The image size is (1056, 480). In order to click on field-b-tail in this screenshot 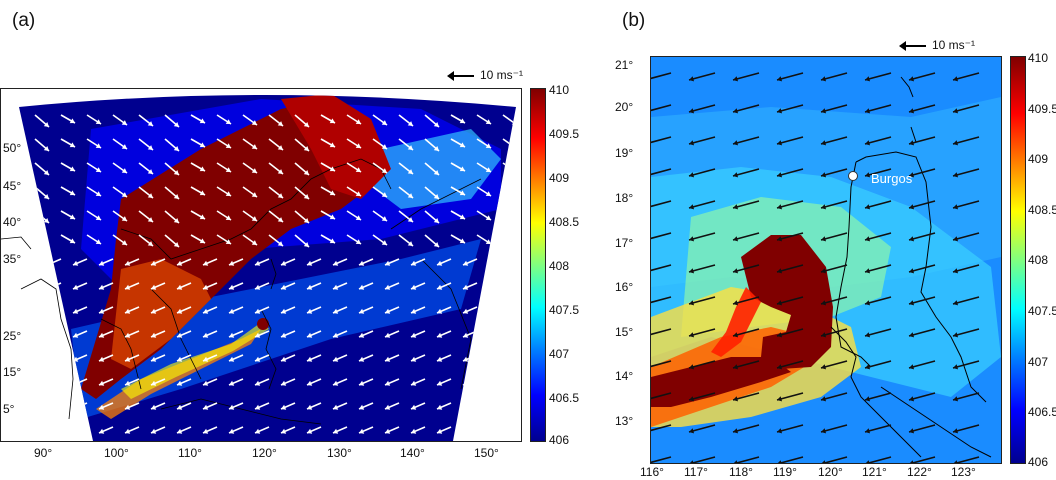, I will do `click(721, 382)`.